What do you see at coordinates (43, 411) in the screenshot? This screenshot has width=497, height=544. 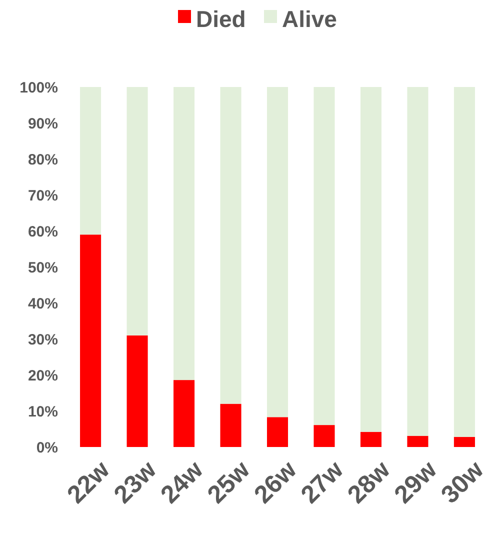 I see `y-tick-label: 10%` at bounding box center [43, 411].